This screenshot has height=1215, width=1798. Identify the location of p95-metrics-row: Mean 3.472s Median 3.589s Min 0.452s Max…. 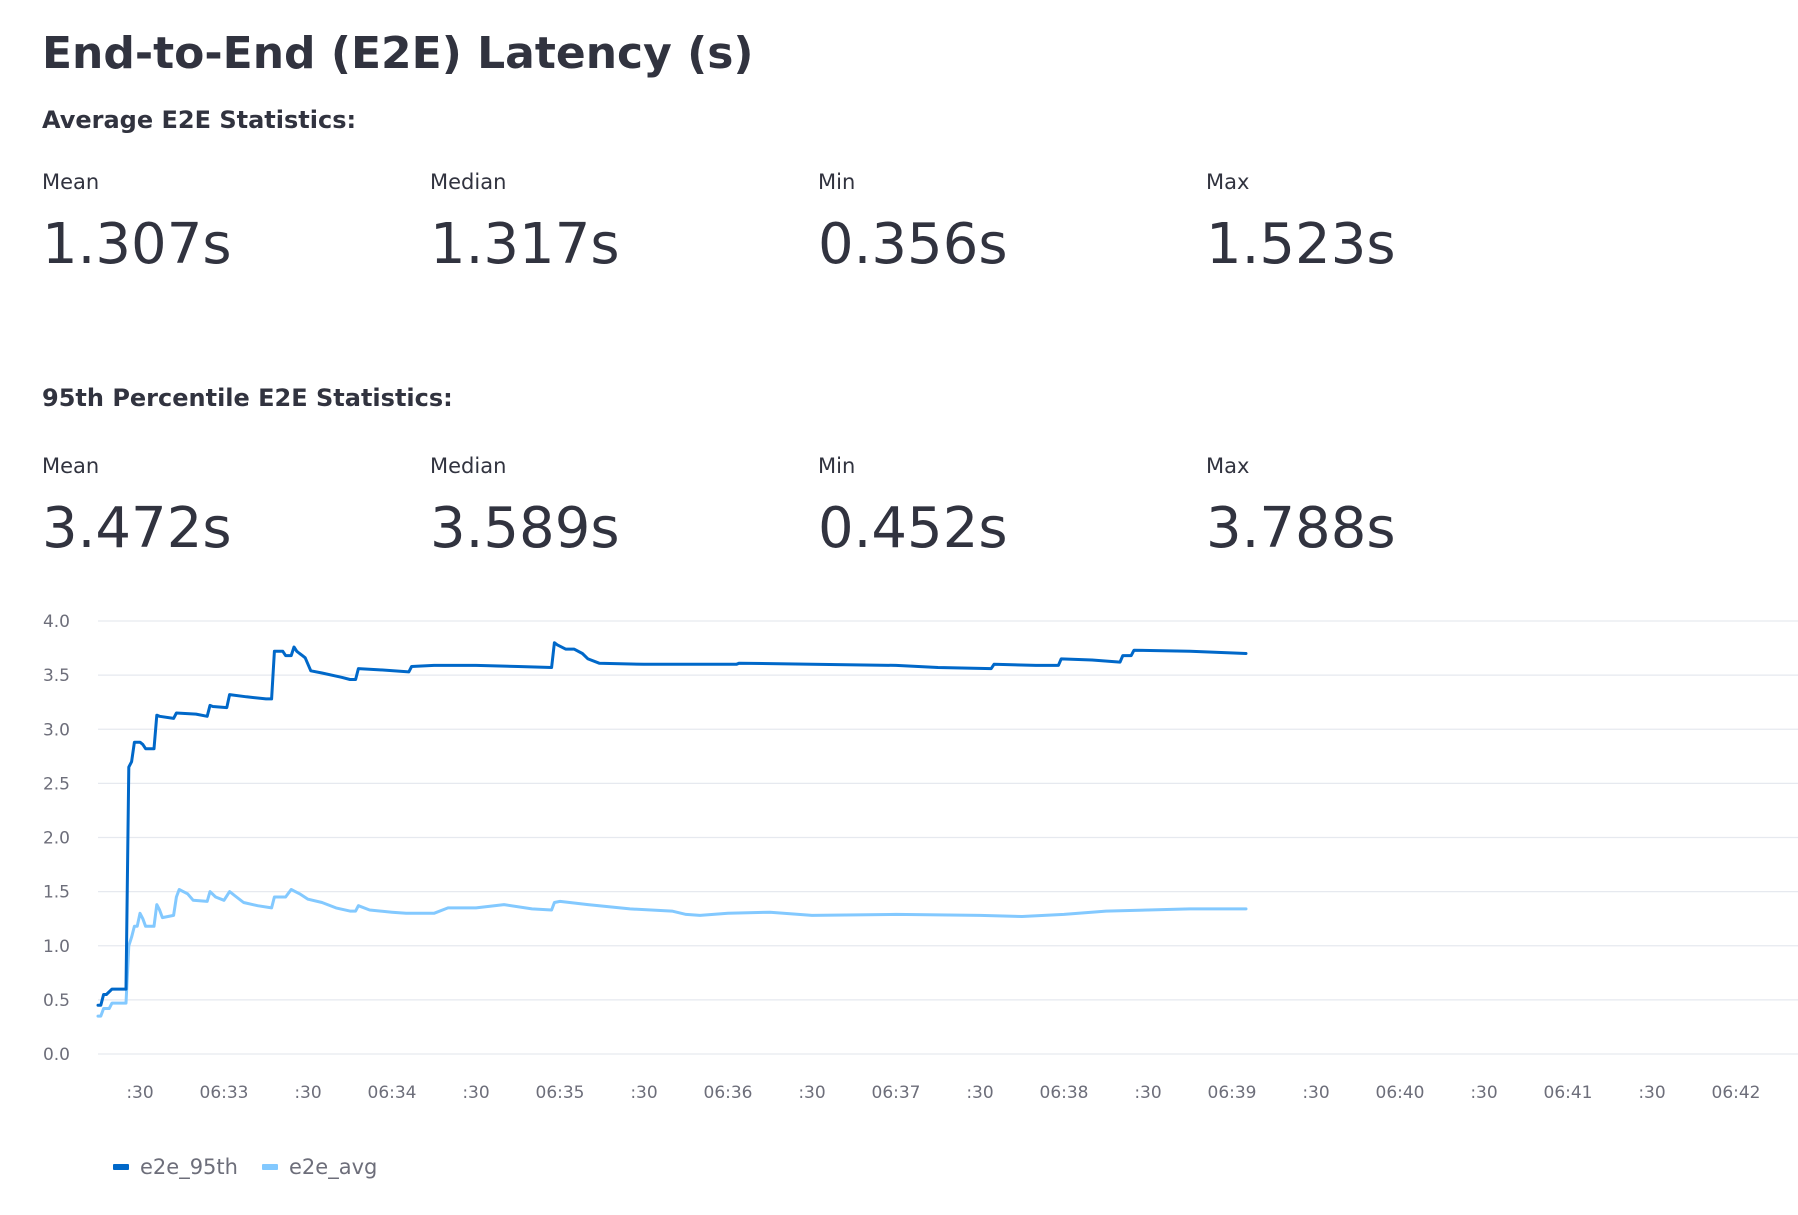
(920, 516).